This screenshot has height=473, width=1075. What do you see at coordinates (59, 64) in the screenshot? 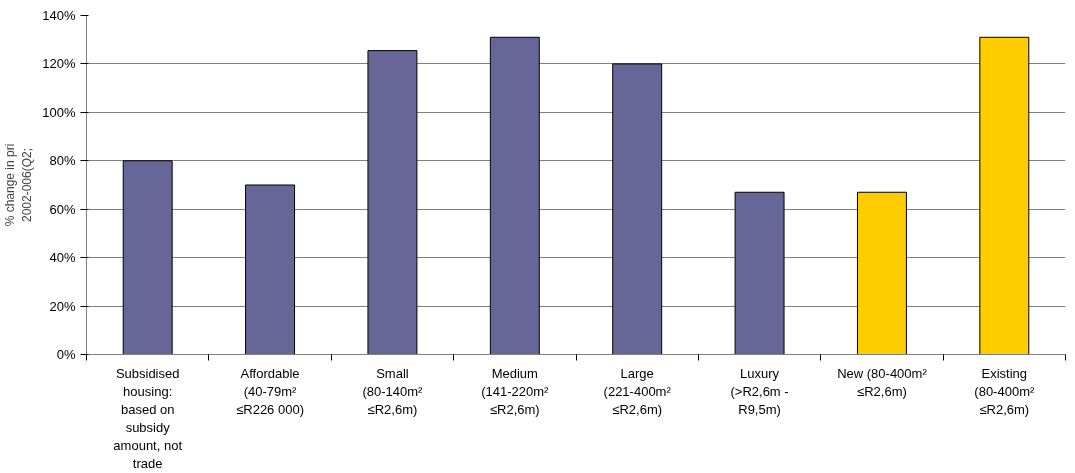
I see `y-tick-label: 120%` at bounding box center [59, 64].